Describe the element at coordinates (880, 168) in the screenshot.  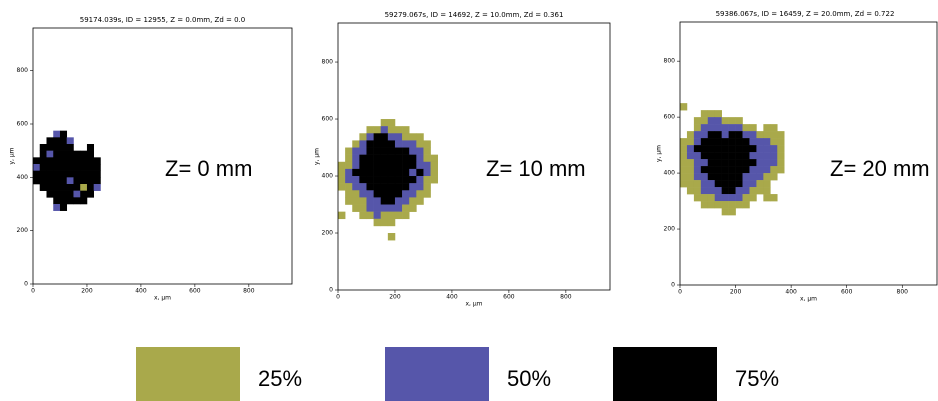
I see `annotation: Z= 20 mm` at that location.